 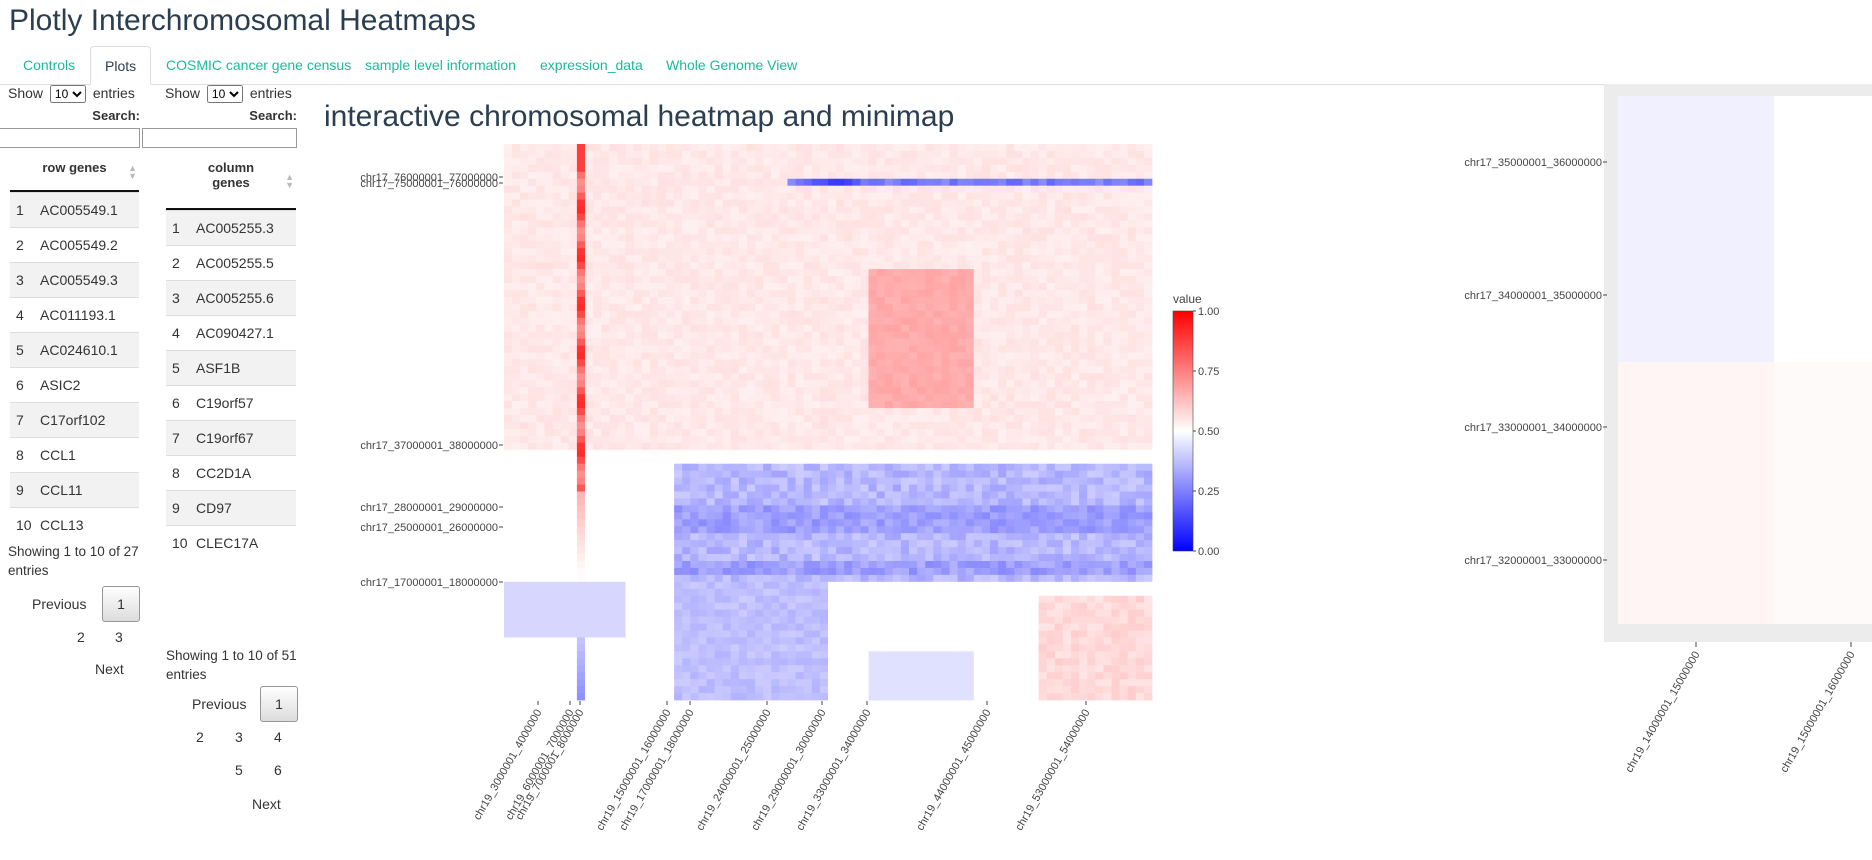 What do you see at coordinates (67, 94) in the screenshot?
I see `row-length-select: 10` at bounding box center [67, 94].